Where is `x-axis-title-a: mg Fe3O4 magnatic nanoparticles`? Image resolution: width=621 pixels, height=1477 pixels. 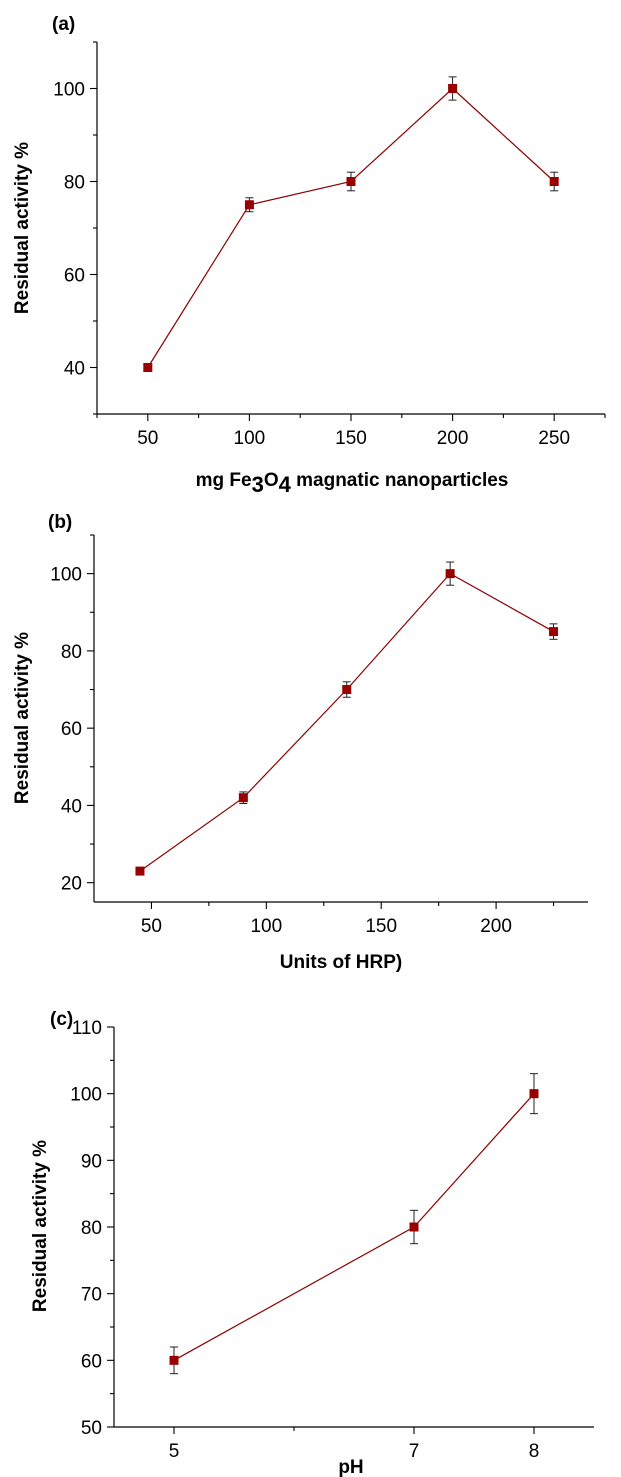
x-axis-title-a: mg Fe3O4 magnatic nanoparticles is located at coordinates (352, 483).